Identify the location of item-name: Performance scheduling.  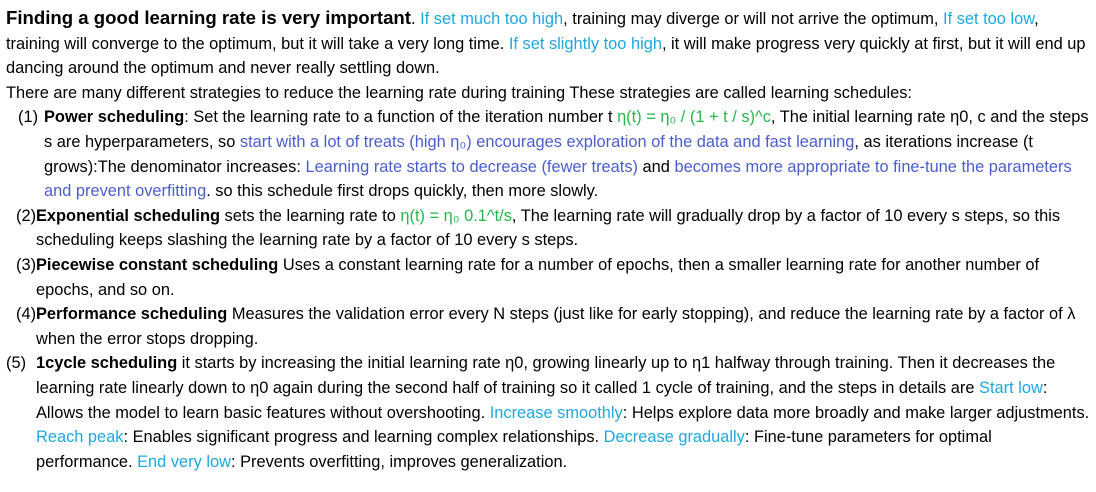
(132, 314).